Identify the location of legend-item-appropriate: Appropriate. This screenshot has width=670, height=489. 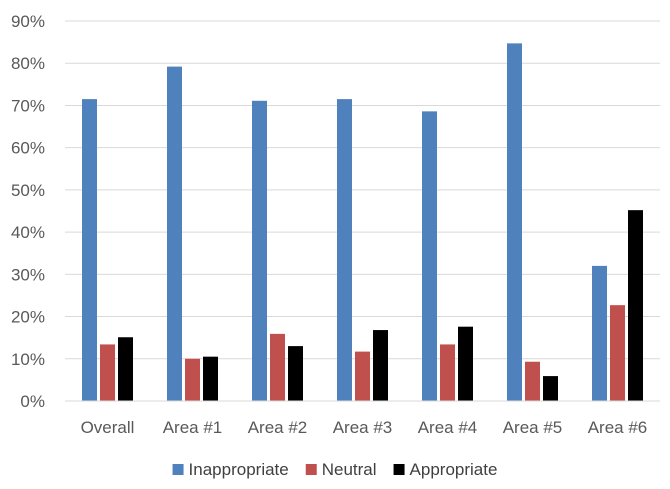
(445, 469).